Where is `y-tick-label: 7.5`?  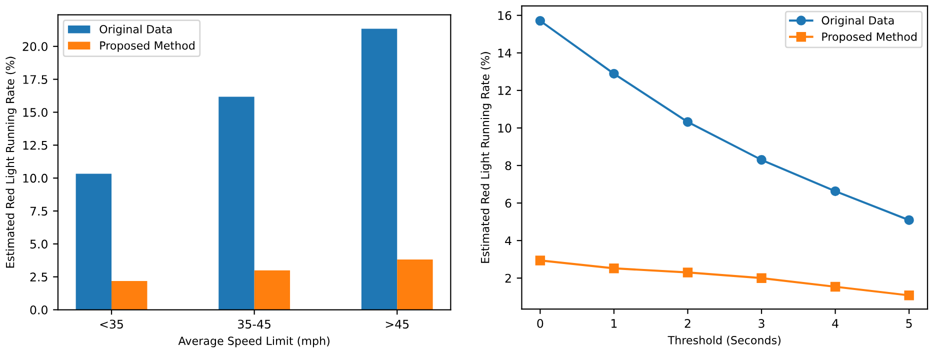
y-tick-label: 7.5 is located at coordinates (39, 211).